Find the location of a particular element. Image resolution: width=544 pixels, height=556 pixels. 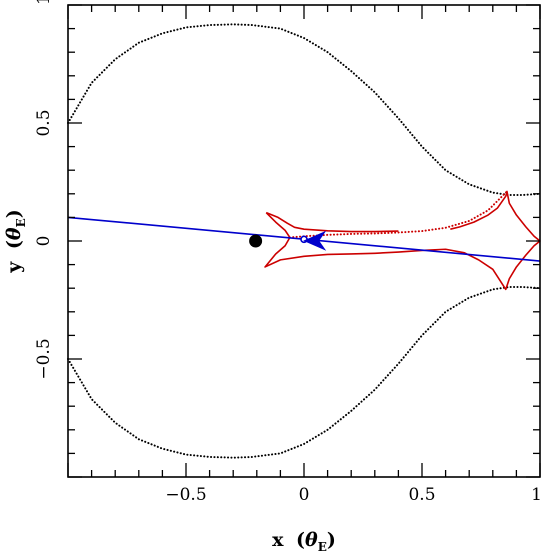

y-axis-label-close: ) is located at coordinates (14, 213).